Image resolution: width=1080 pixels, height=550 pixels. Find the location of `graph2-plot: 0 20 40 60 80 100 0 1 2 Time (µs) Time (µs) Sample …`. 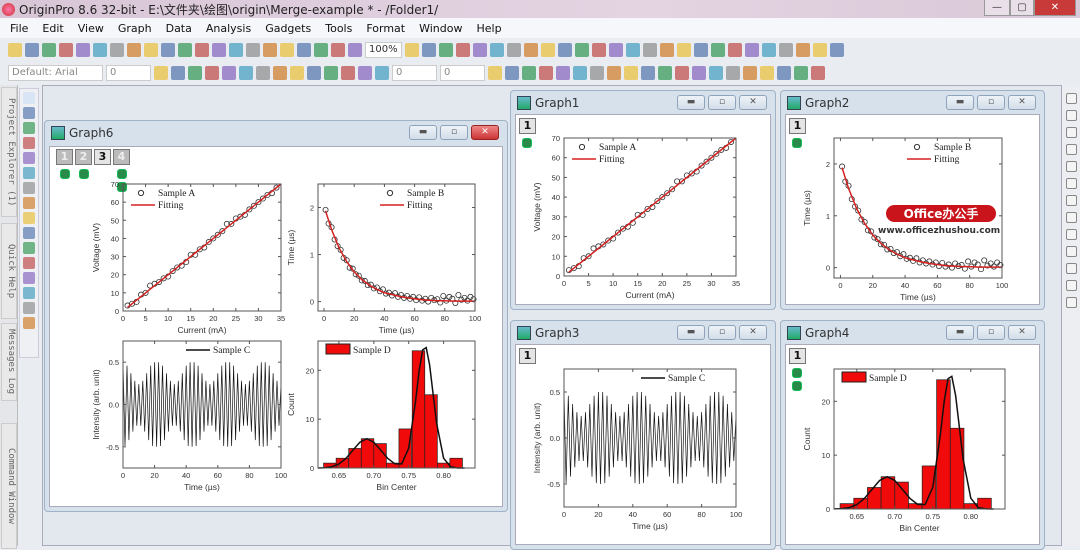

graph2-plot: 0 20 40 60 80 100 0 1 2 Time (µs) Time (µs) Sample … is located at coordinates (913, 211).